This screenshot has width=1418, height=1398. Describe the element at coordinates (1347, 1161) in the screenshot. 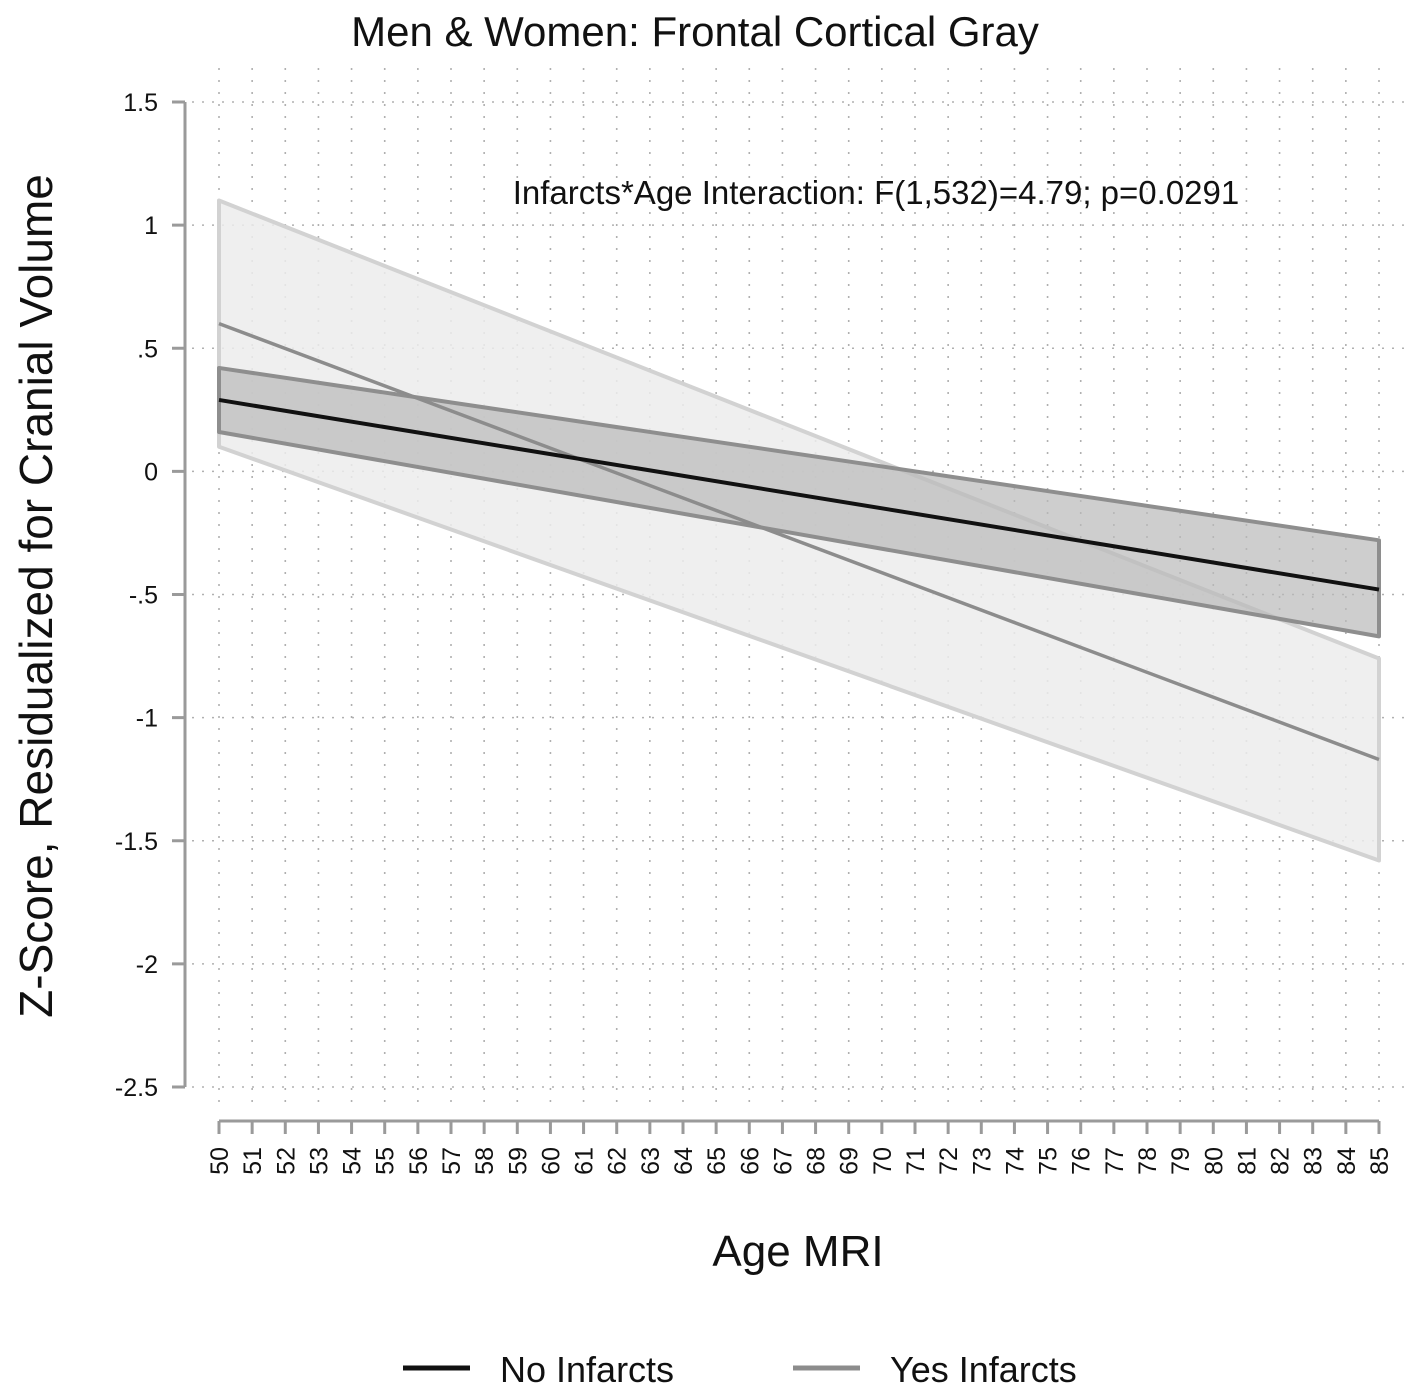

I see `x-tick-label-84: 84` at that location.